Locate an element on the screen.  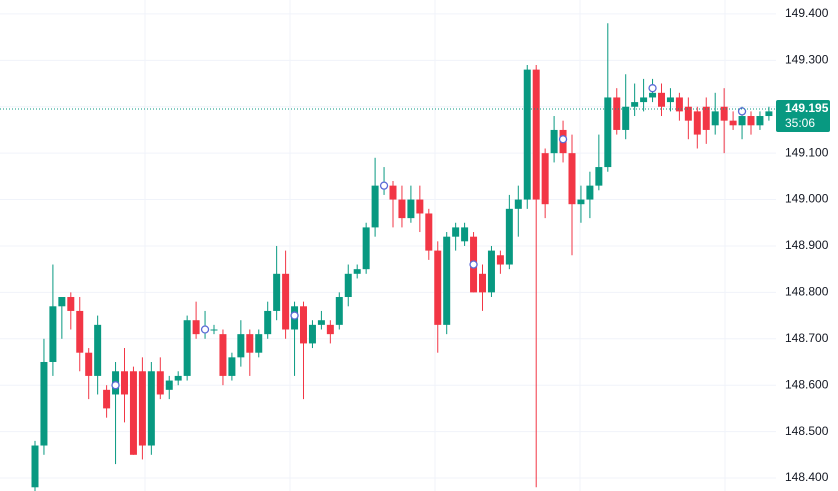
y-tick-label: 148.700 is located at coordinates (807, 338).